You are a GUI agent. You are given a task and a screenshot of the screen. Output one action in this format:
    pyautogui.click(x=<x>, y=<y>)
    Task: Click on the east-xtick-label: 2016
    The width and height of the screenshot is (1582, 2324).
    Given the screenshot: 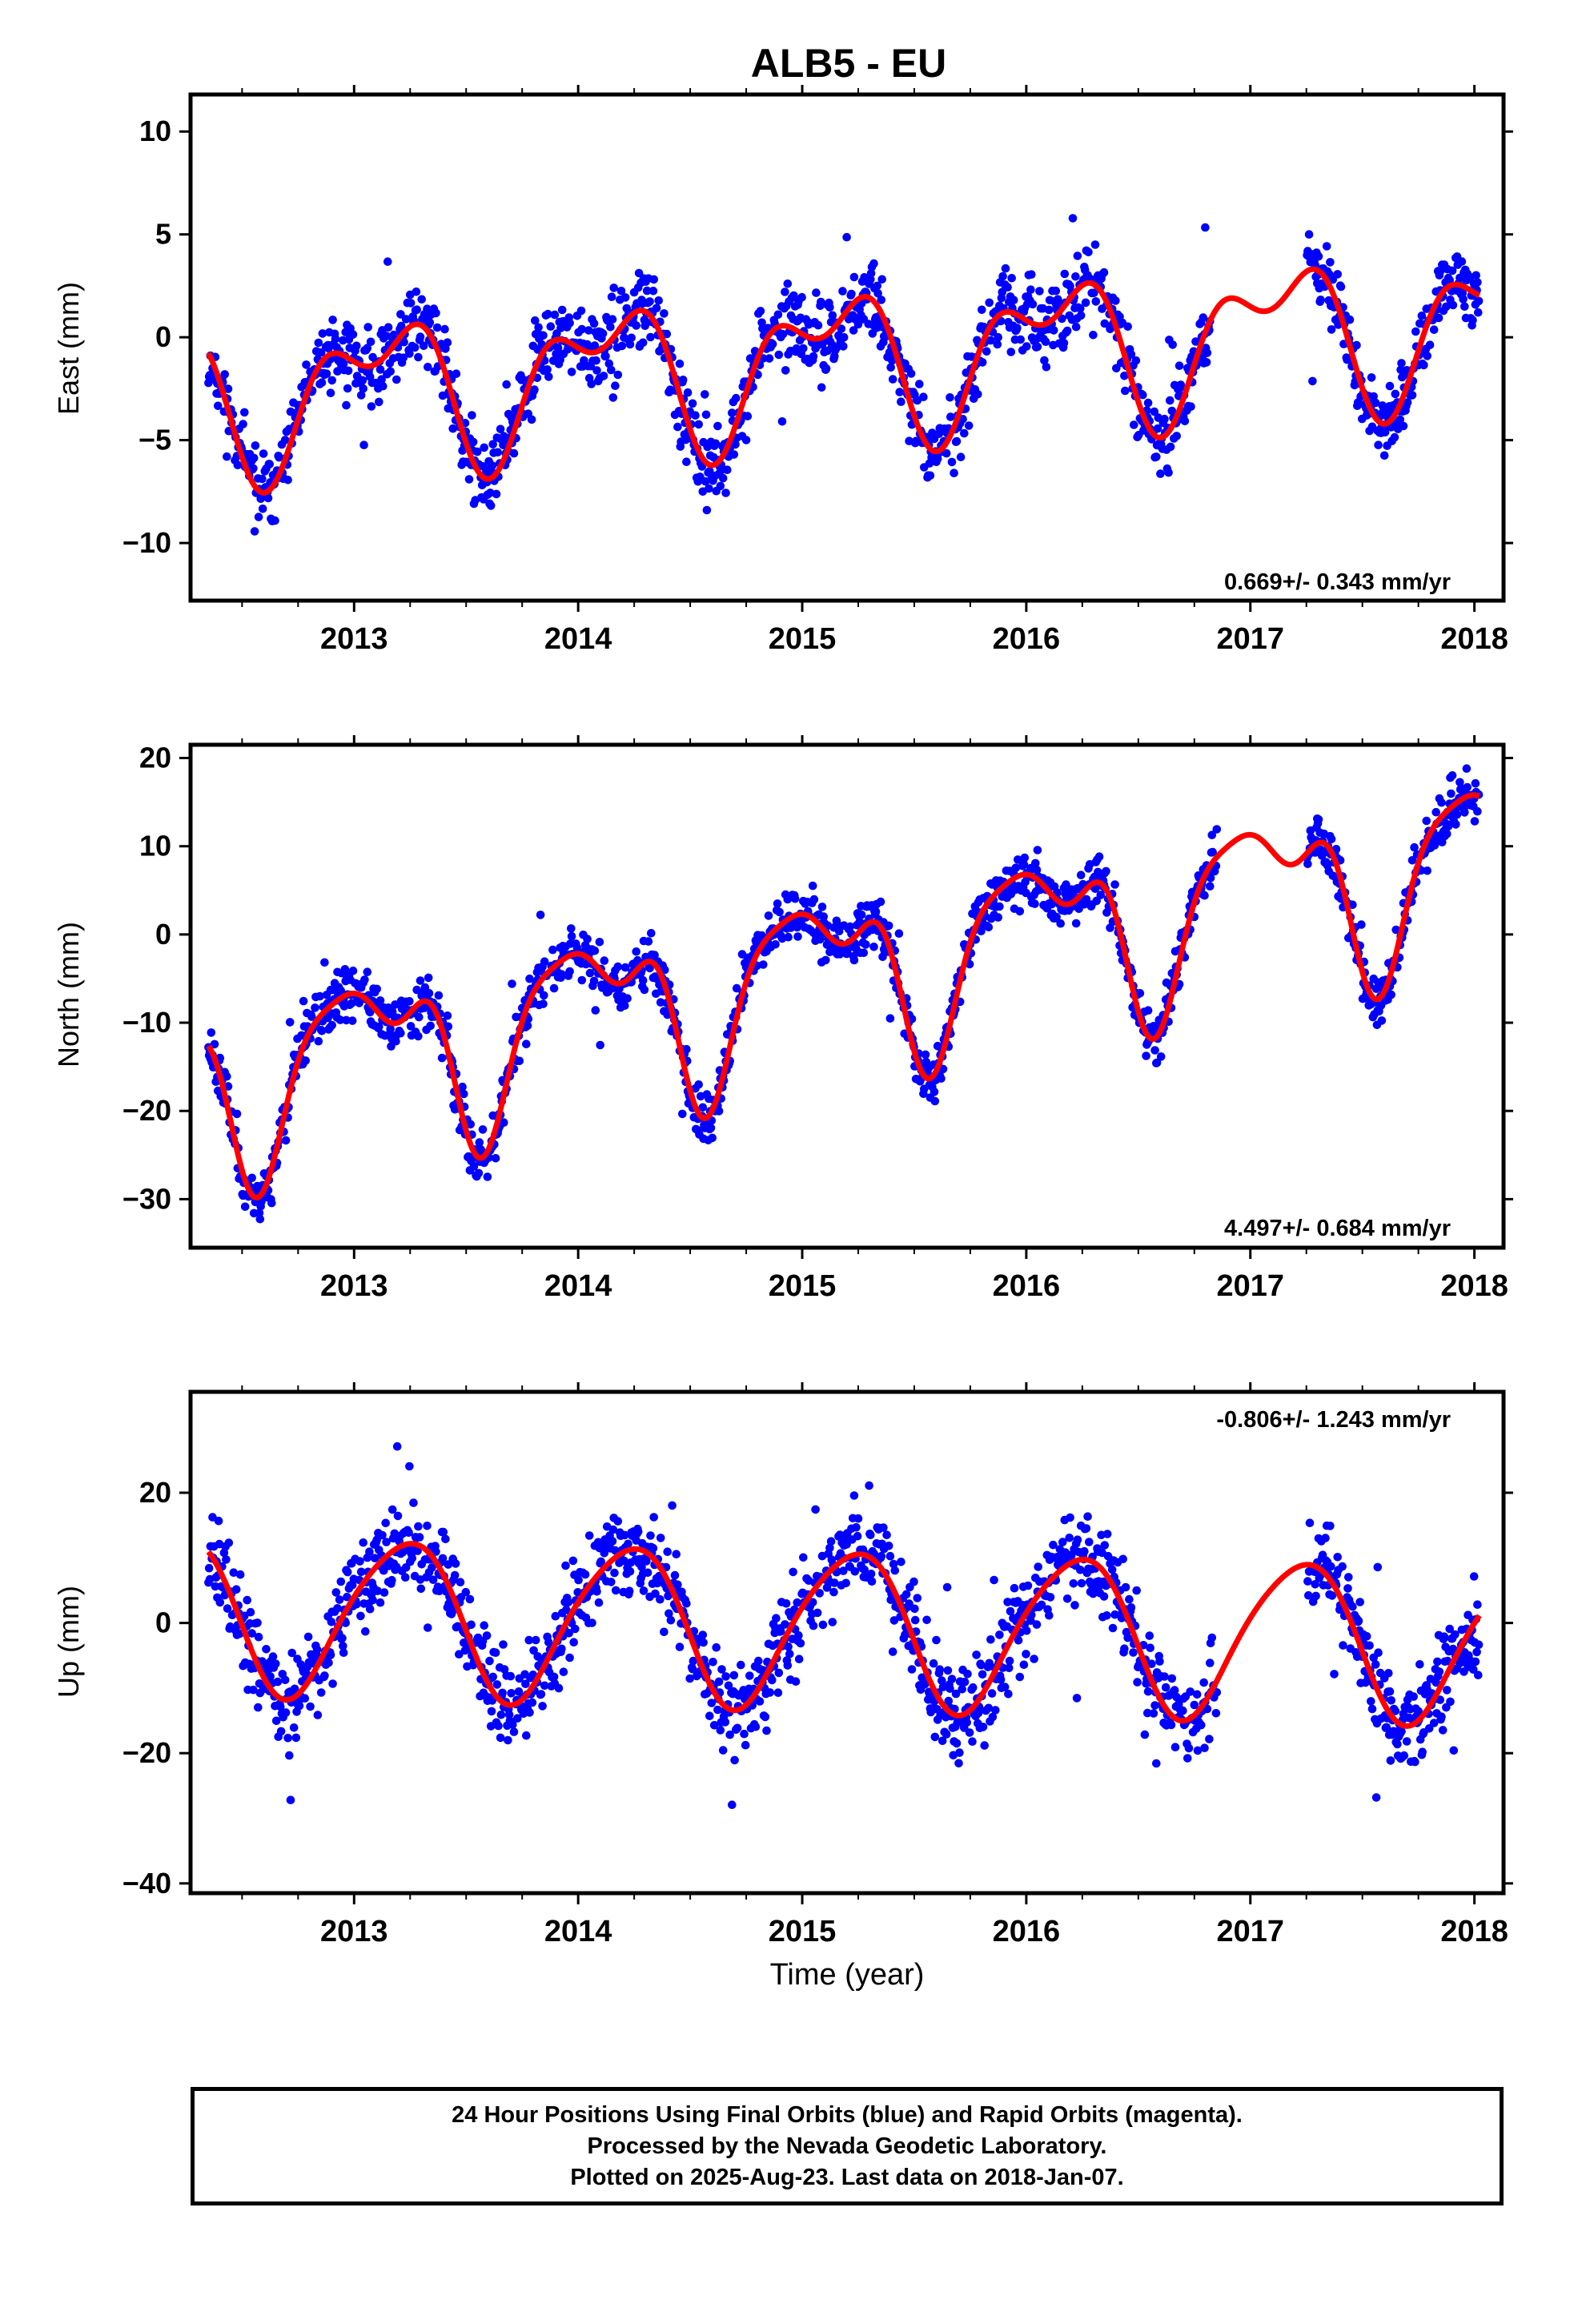 What is the action you would take?
    pyautogui.click(x=1027, y=639)
    